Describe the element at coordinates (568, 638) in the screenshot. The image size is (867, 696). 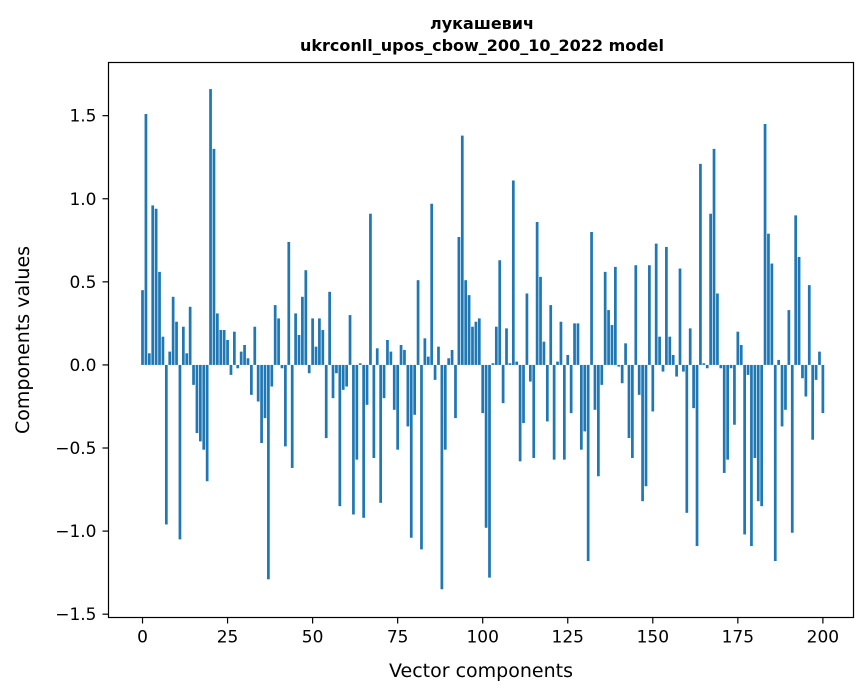
I see `x-tick-label: 125` at that location.